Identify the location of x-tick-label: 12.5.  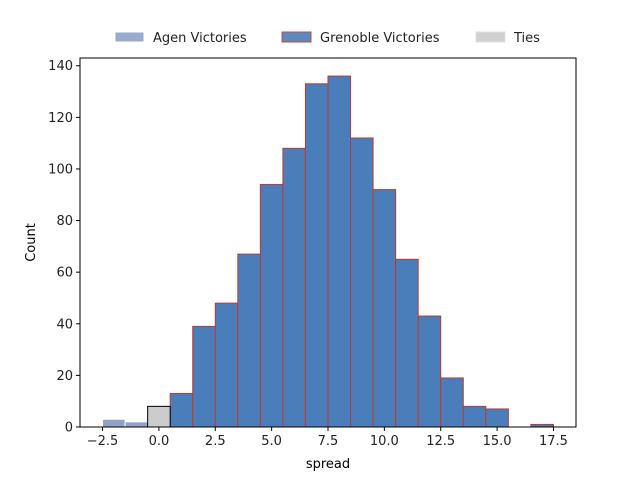
(440, 441).